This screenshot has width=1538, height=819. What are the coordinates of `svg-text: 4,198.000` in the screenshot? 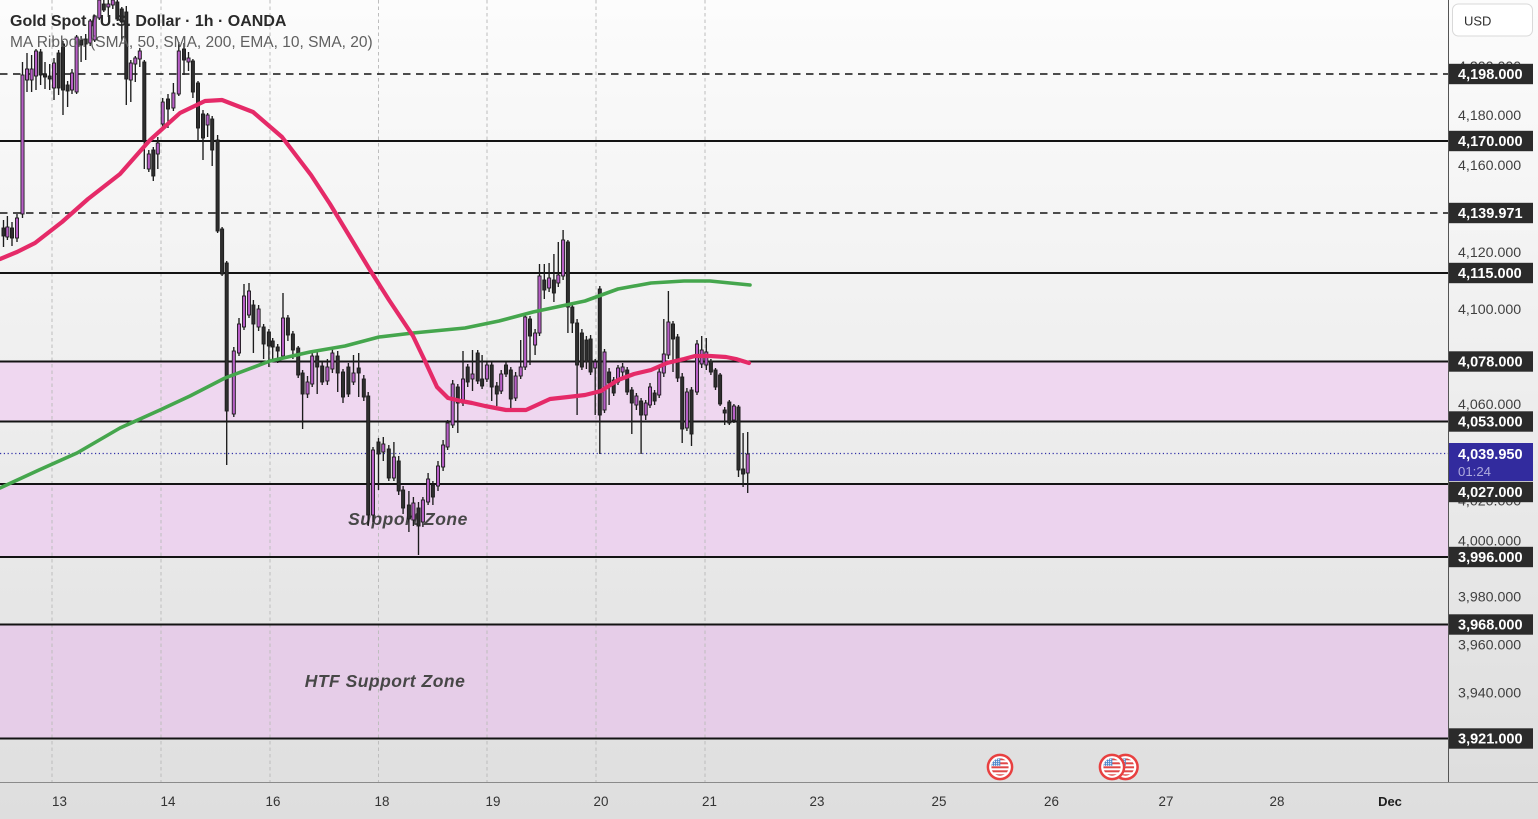 It's located at (1490, 75).